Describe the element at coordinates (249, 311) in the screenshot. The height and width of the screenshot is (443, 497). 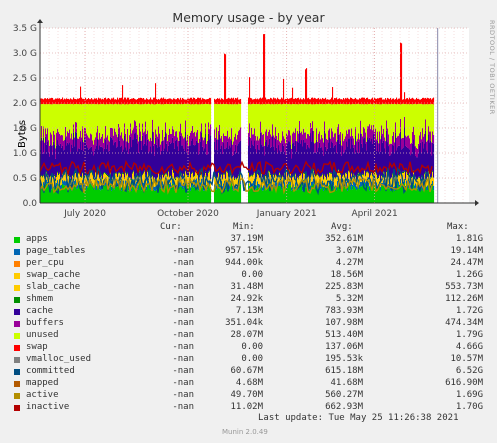
I see `legend-min: 7.13M` at that location.